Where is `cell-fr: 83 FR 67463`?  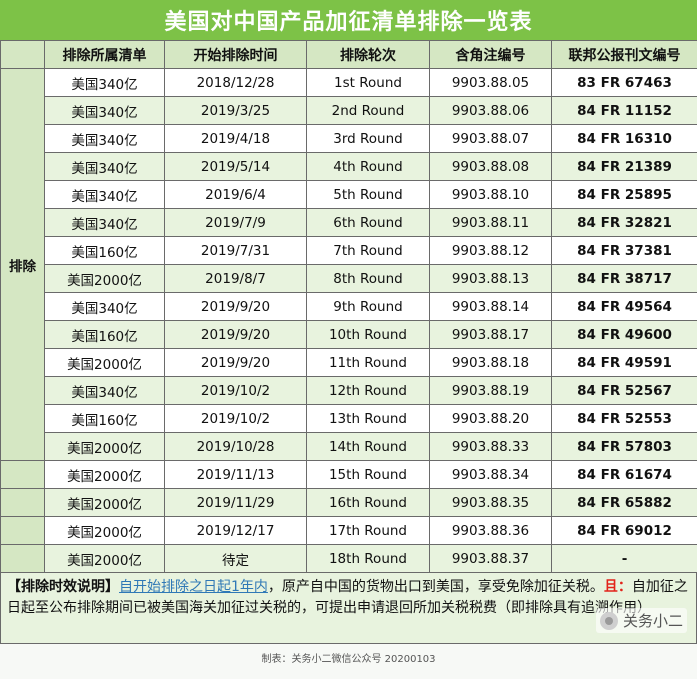 cell-fr: 83 FR 67463 is located at coordinates (624, 82).